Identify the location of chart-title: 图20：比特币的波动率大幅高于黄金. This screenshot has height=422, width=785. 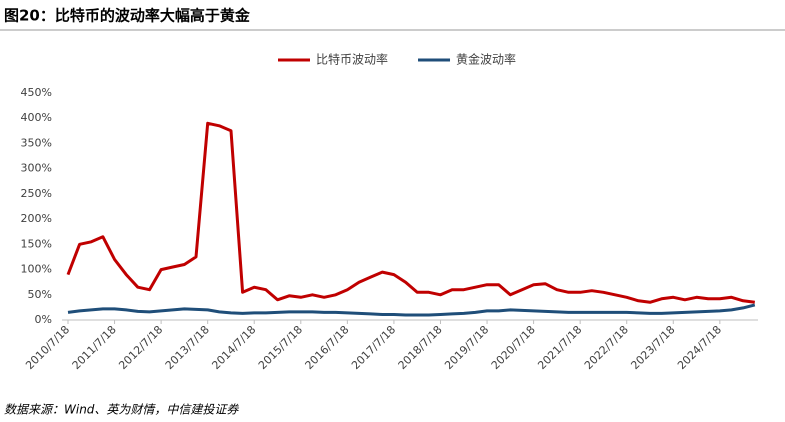
(127, 16).